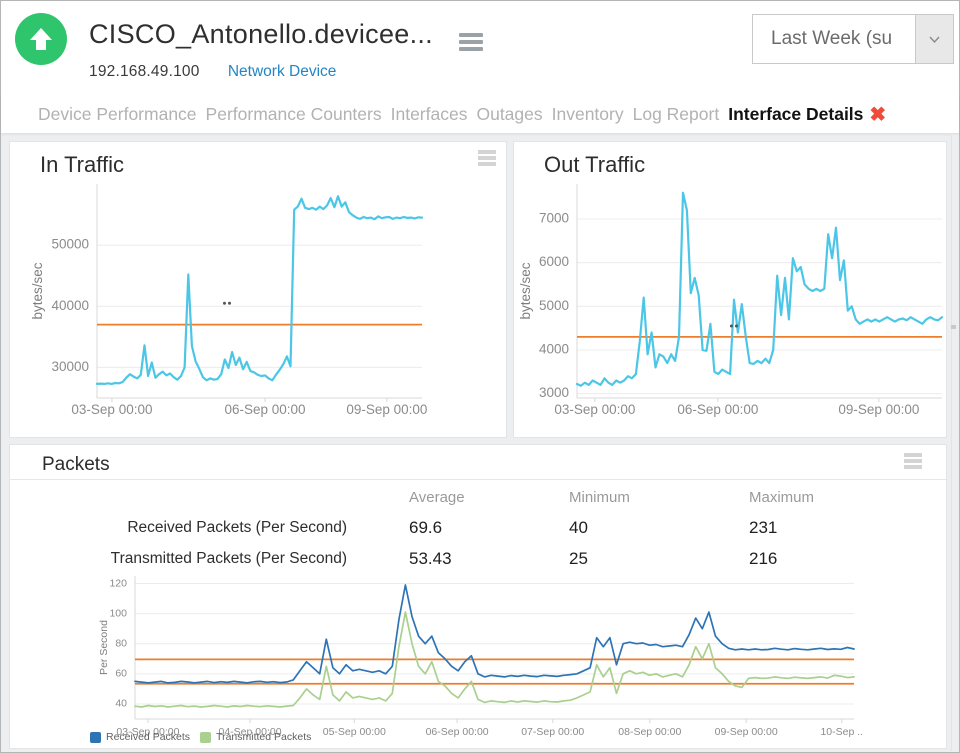  Describe the element at coordinates (730, 160) in the screenshot. I see `out-traffic-header: Out Traffic` at that location.